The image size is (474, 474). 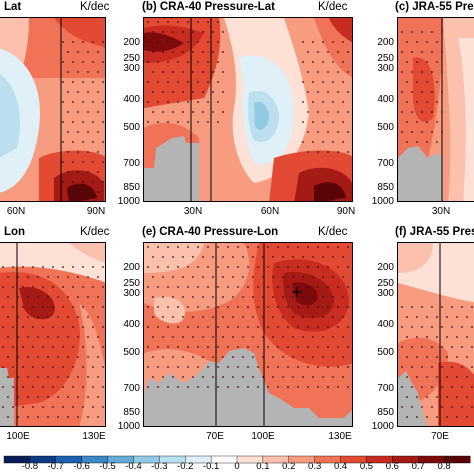 What do you see at coordinates (185, 466) in the screenshot?
I see `colorbar-tick-label: -0.2` at bounding box center [185, 466].